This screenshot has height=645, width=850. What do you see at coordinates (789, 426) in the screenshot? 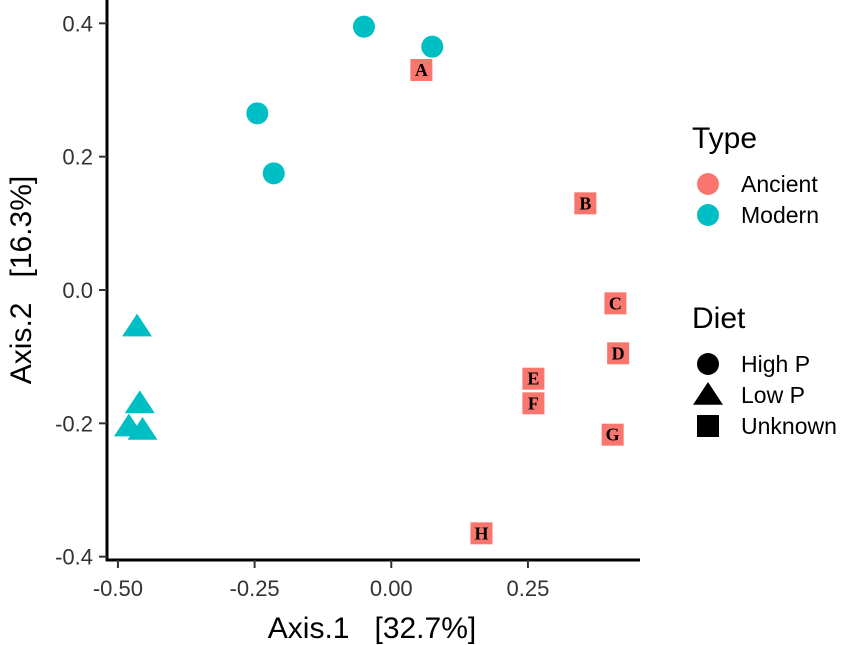
I see `legend-label: Unknown` at bounding box center [789, 426].